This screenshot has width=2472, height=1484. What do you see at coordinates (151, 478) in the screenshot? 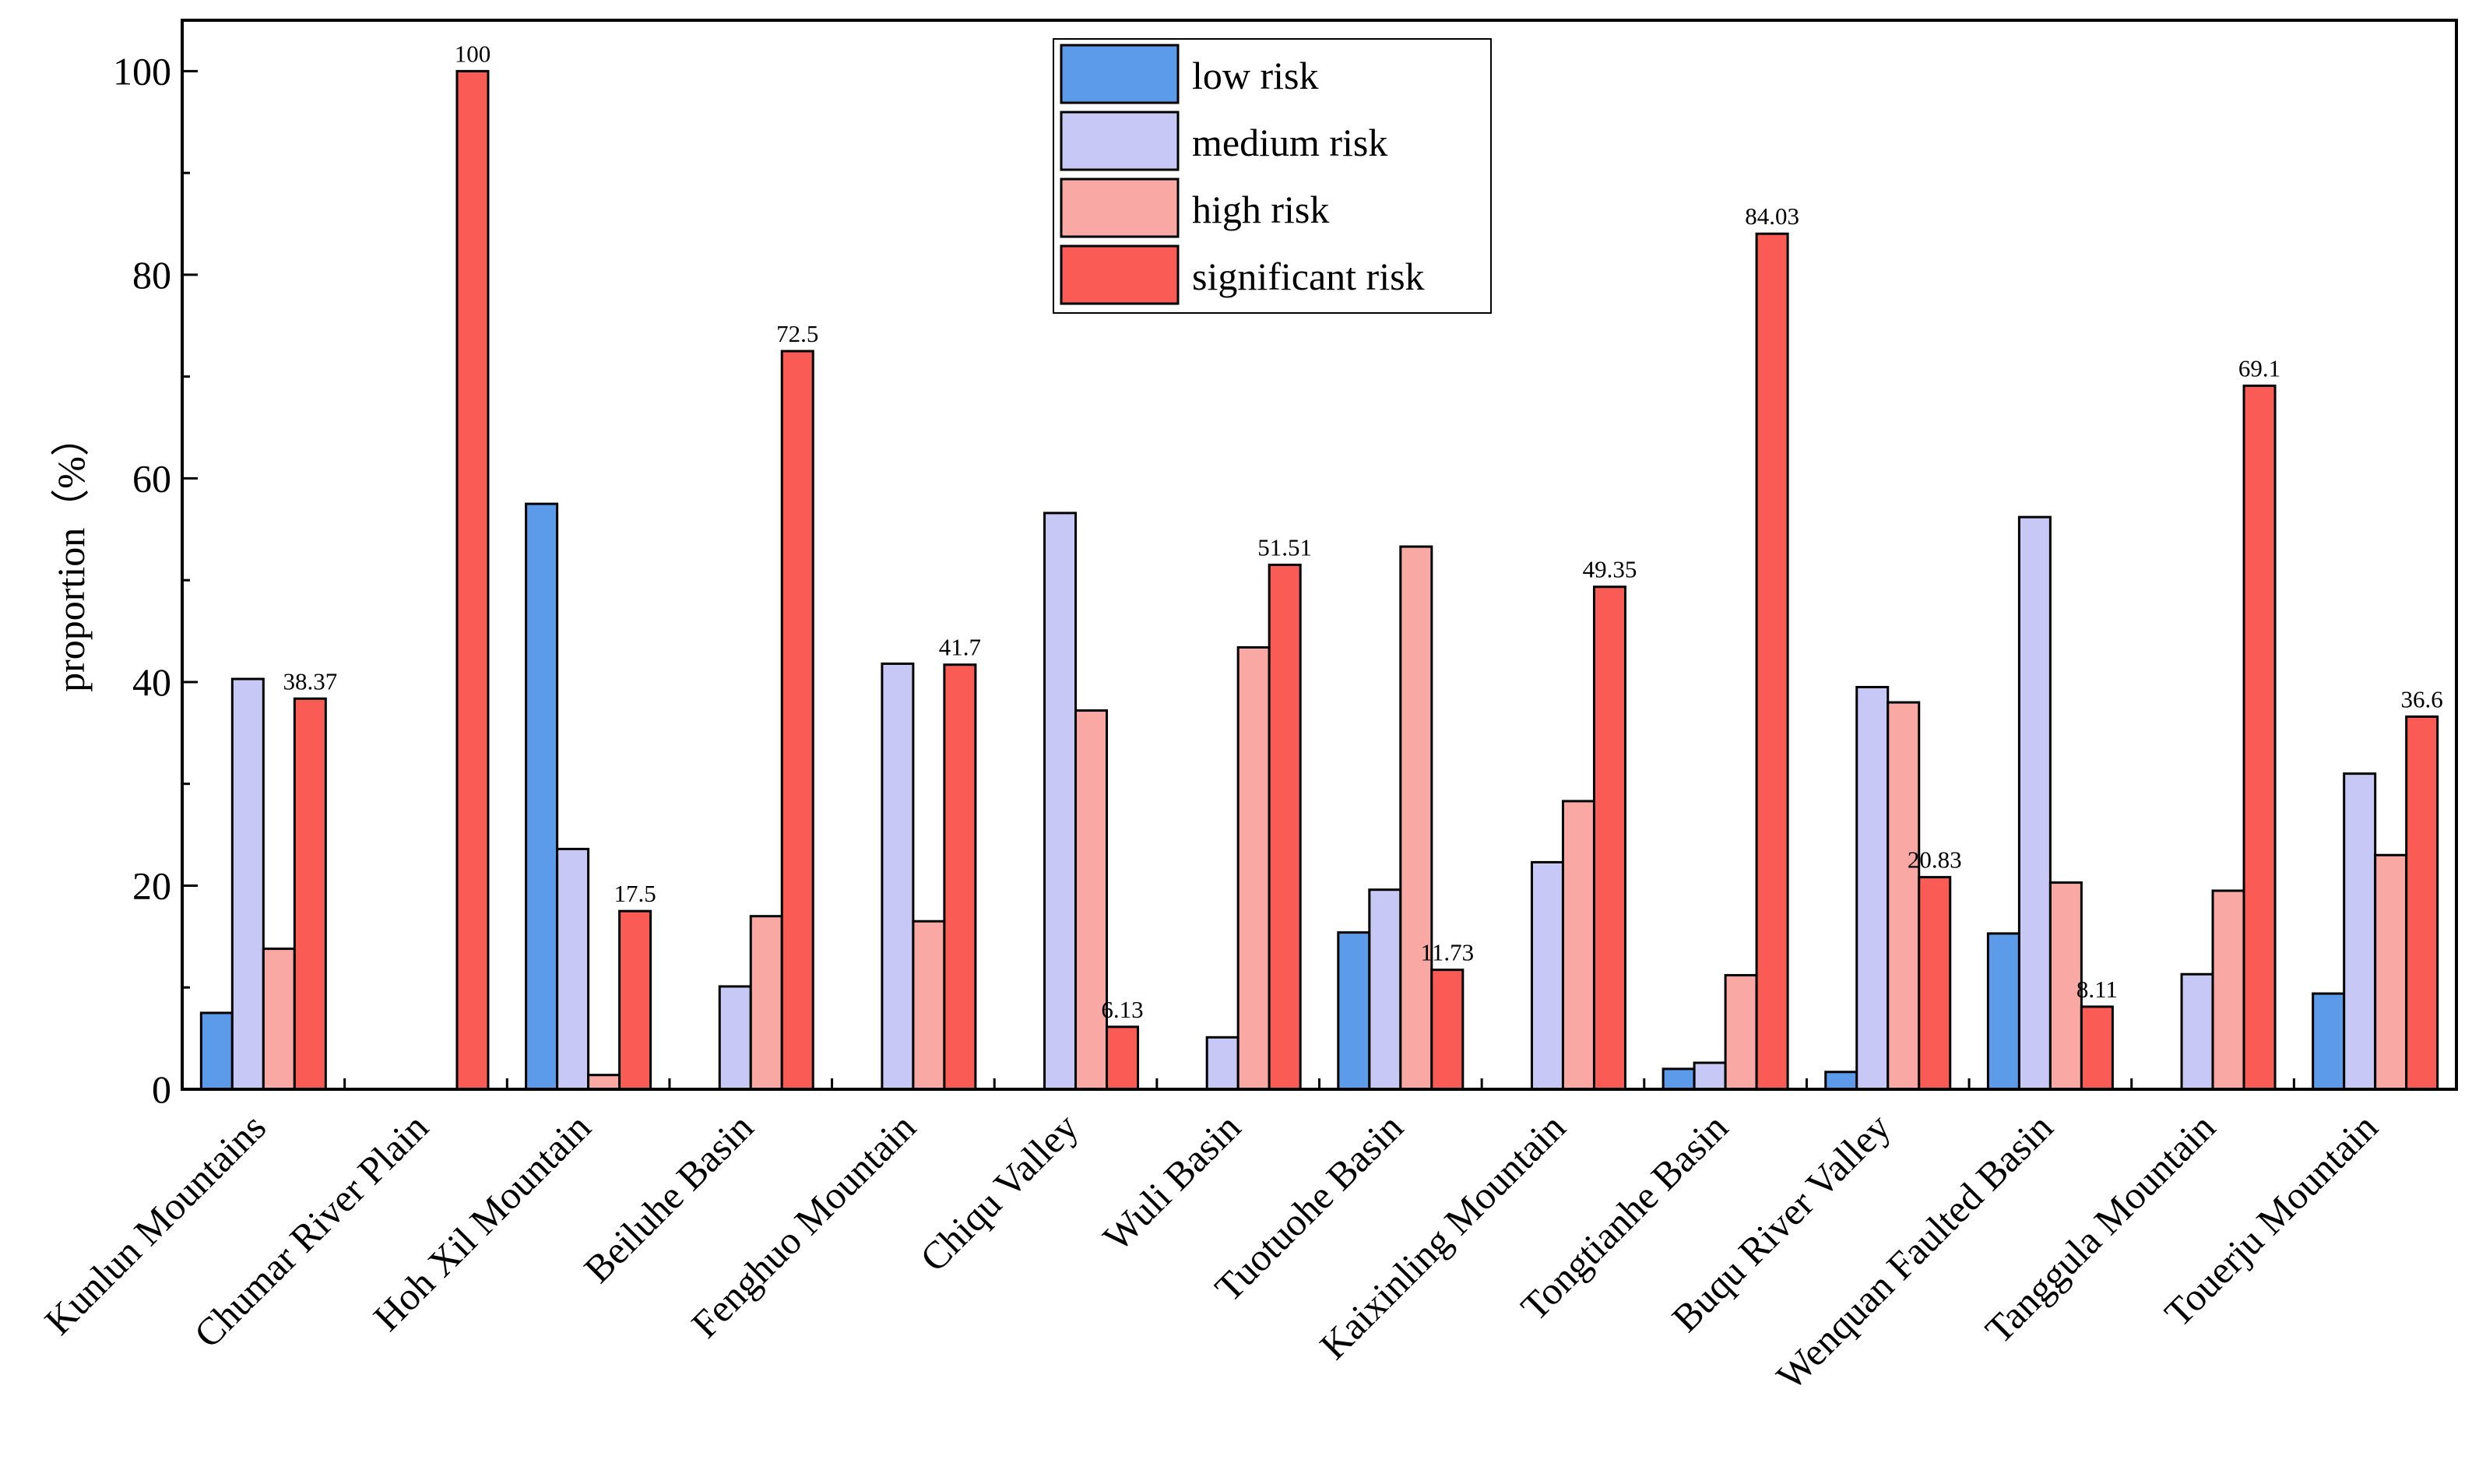
I see `y-tick-label-60: 60` at bounding box center [151, 478].